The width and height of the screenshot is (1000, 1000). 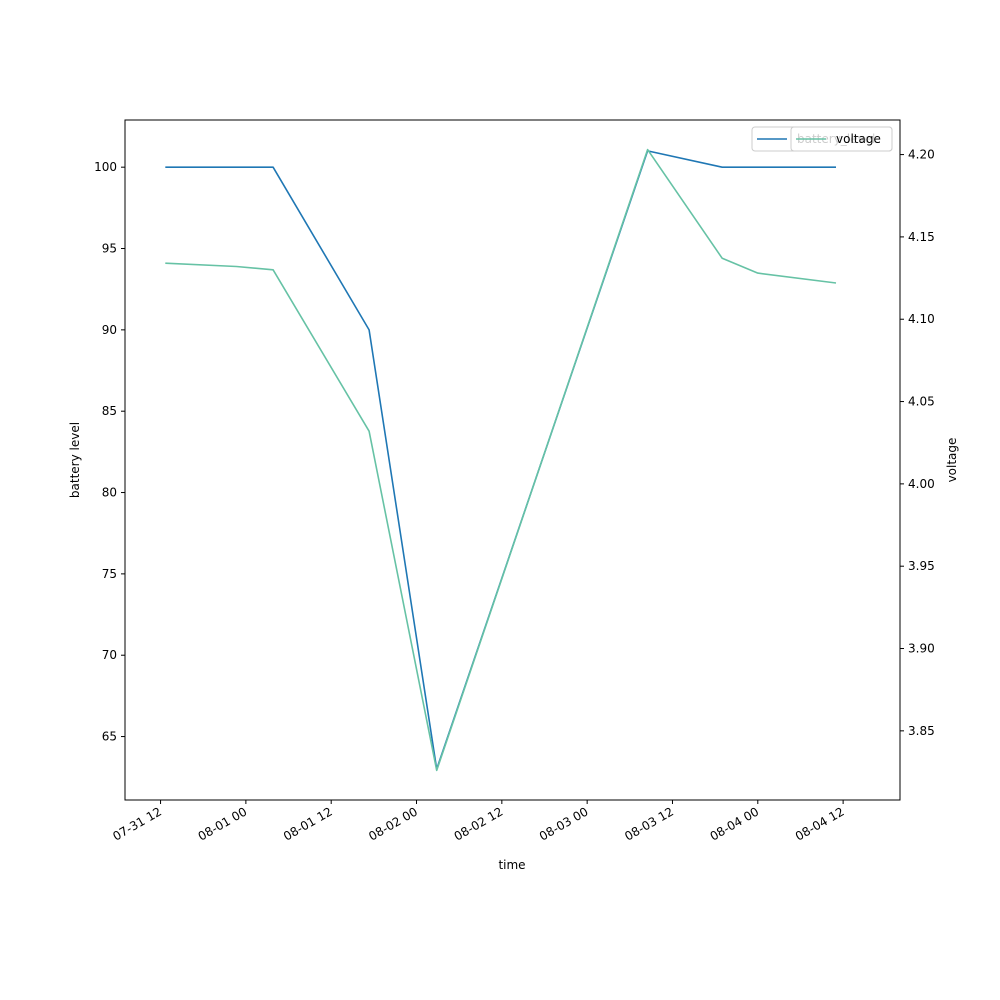 What do you see at coordinates (137, 823) in the screenshot?
I see `x-tick-label: 07-31 12` at bounding box center [137, 823].